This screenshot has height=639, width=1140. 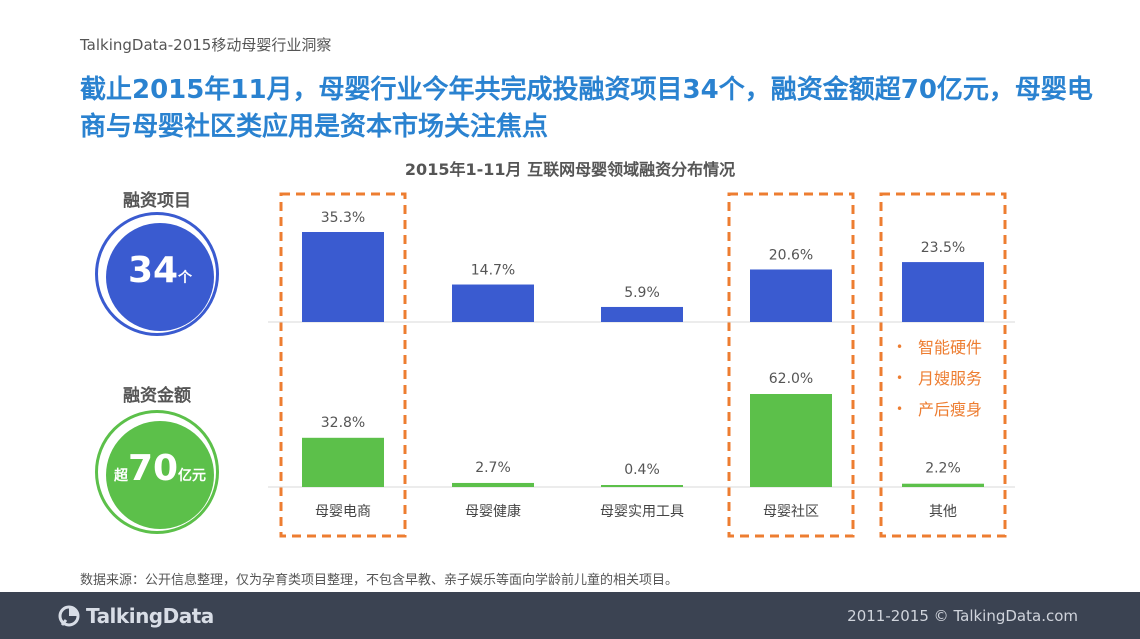 What do you see at coordinates (493, 271) in the screenshot?
I see `project-share-label: 14.7%` at bounding box center [493, 271].